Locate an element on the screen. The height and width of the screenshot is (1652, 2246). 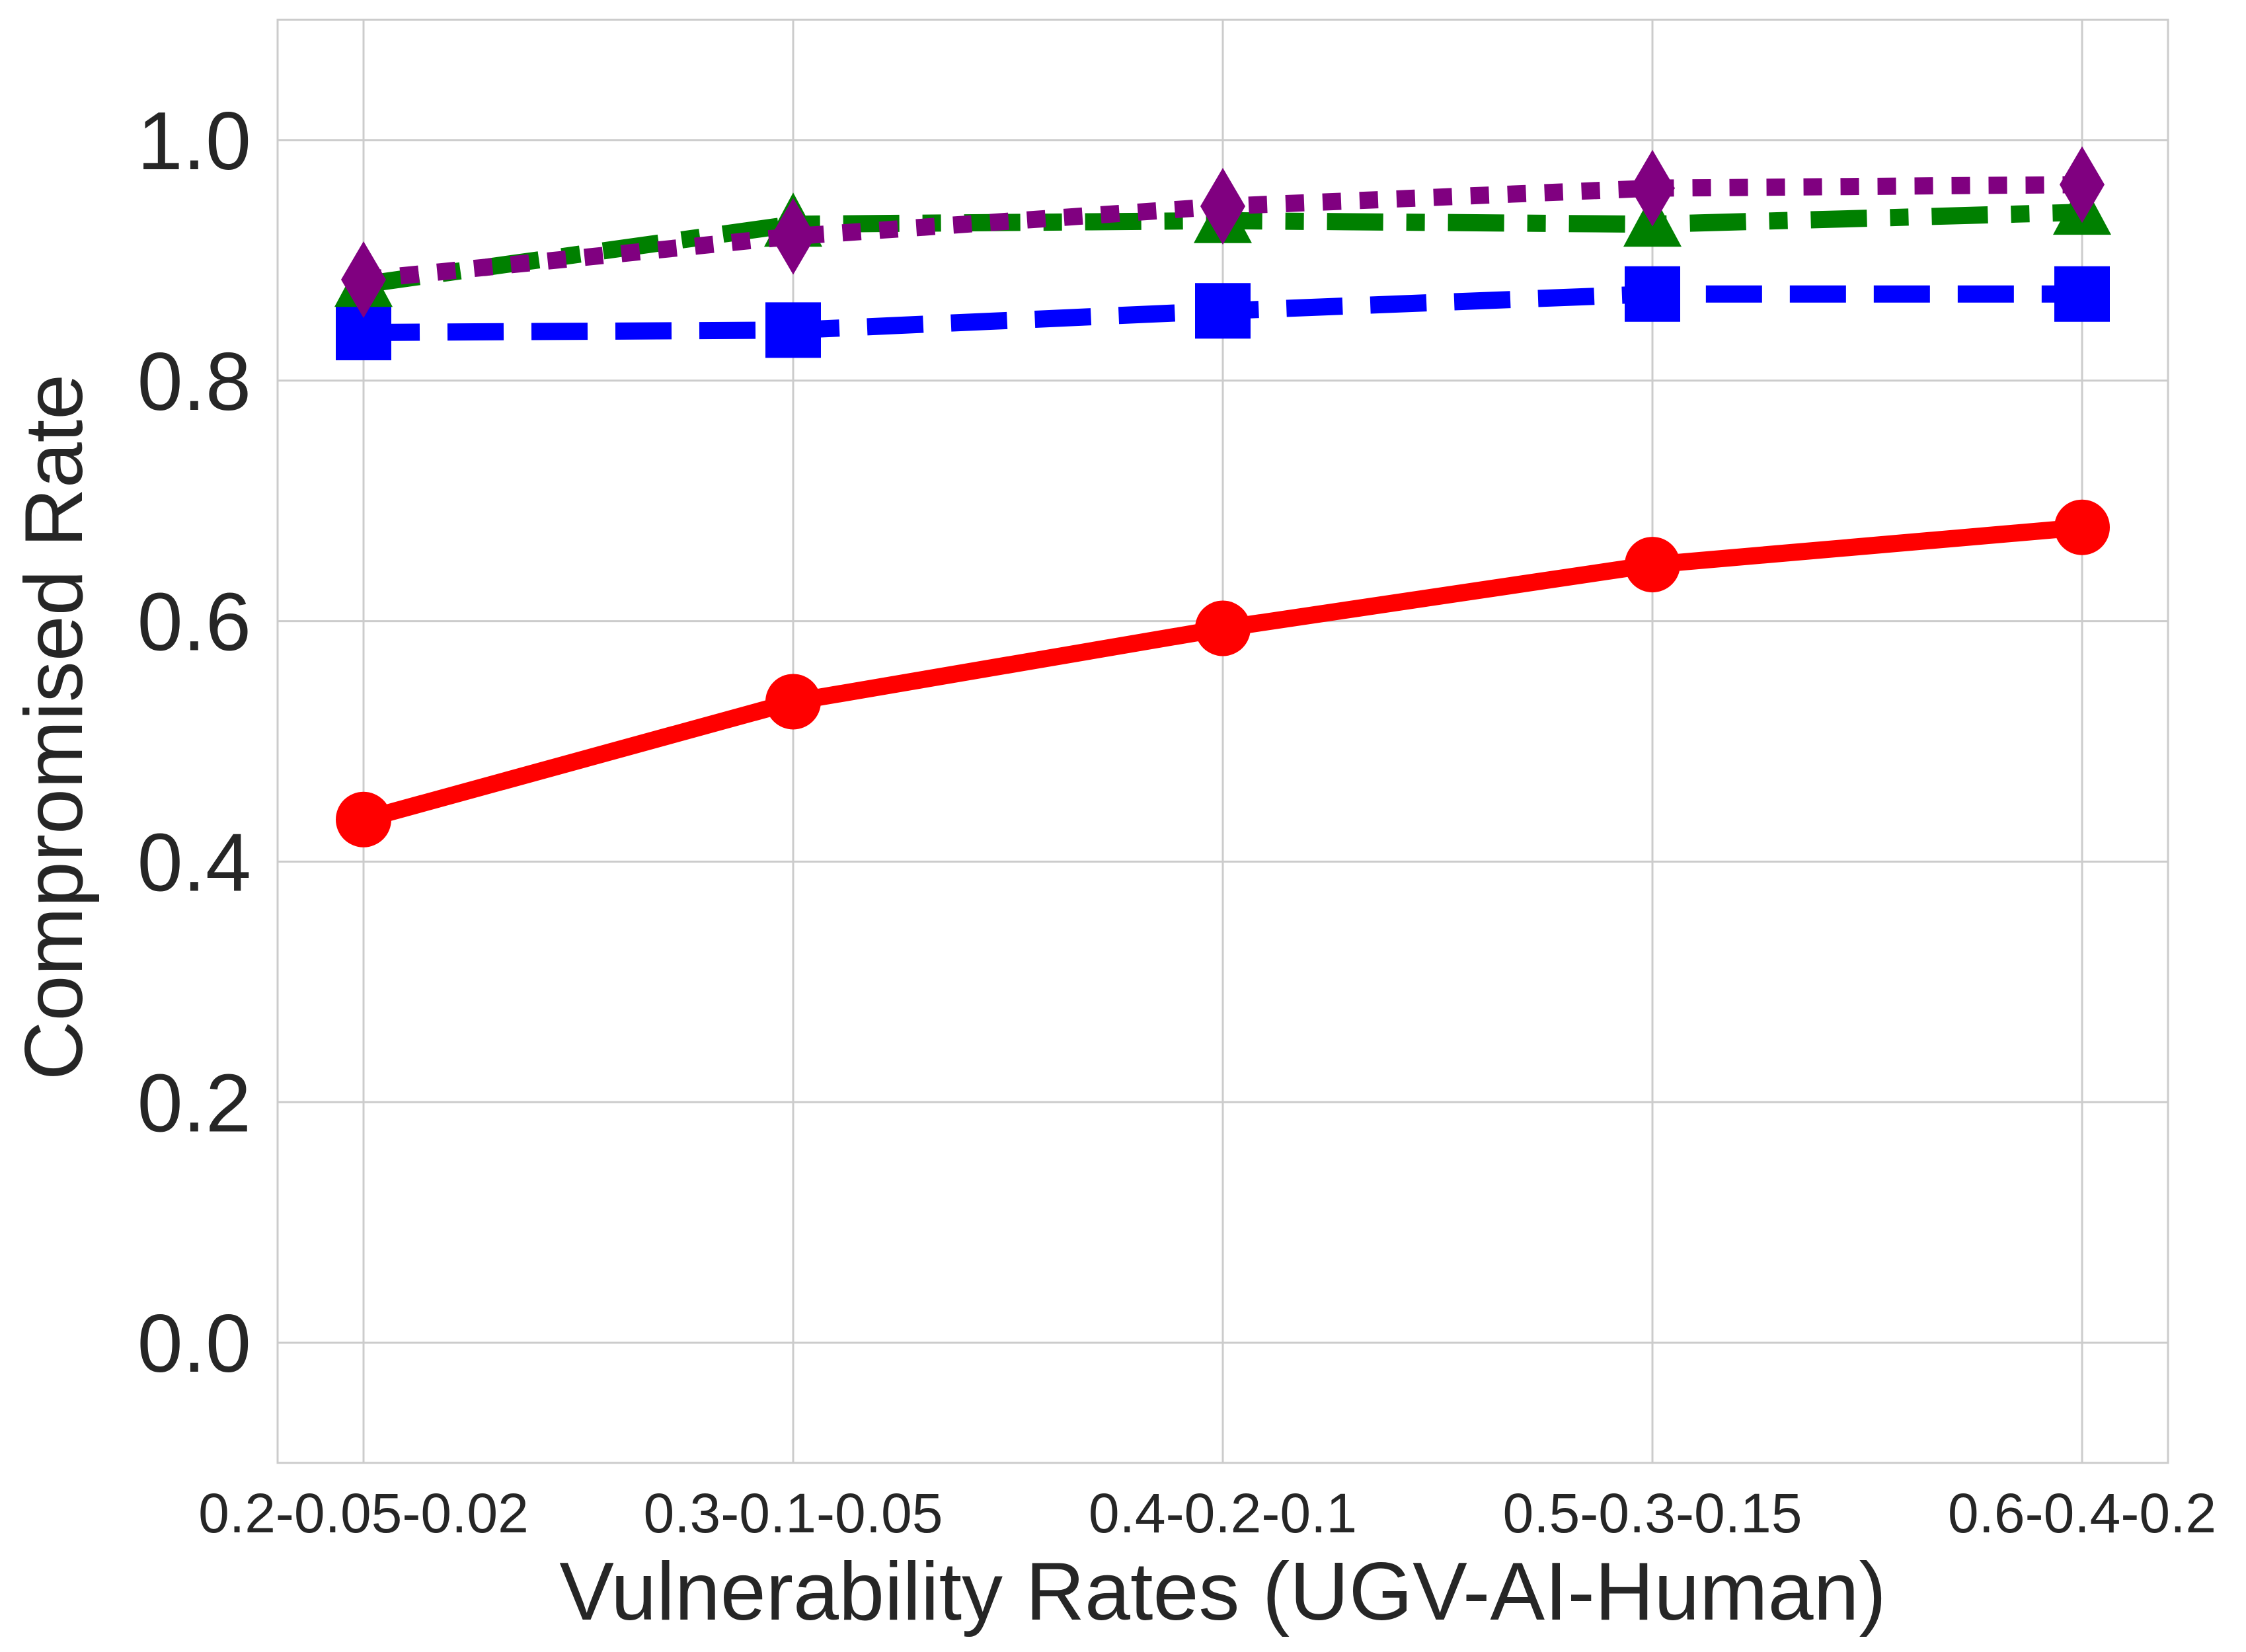
x-axis-label: Vulnerability Rates (UGV-AI-Human) is located at coordinates (1223, 1591).